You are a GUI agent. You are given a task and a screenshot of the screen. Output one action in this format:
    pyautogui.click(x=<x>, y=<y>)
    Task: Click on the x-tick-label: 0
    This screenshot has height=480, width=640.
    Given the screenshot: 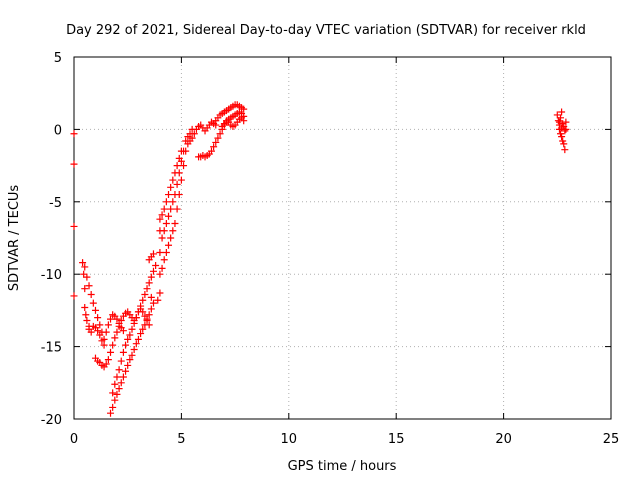 What is the action you would take?
    pyautogui.click(x=74, y=439)
    